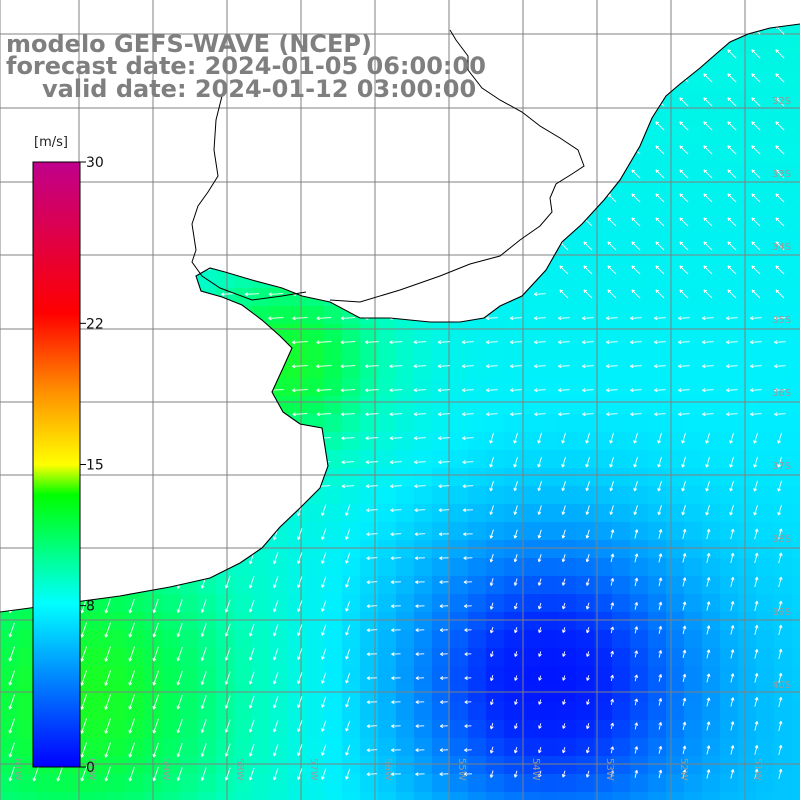 The height and width of the screenshot is (800, 800). I want to click on colorbar-ticks: 30 22 15 8 0, so click(92, 465).